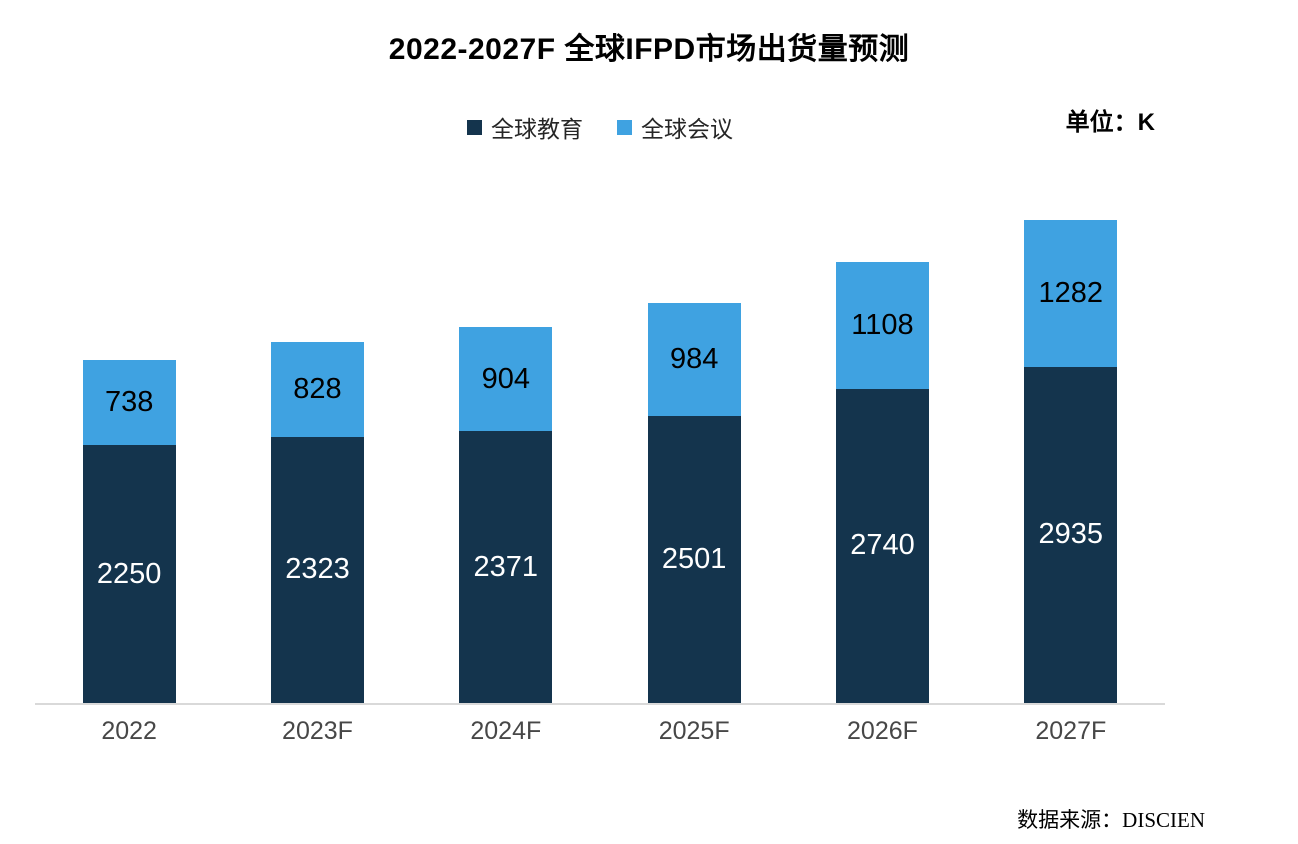  I want to click on legend: 全球教育 全球会议, so click(600, 127).